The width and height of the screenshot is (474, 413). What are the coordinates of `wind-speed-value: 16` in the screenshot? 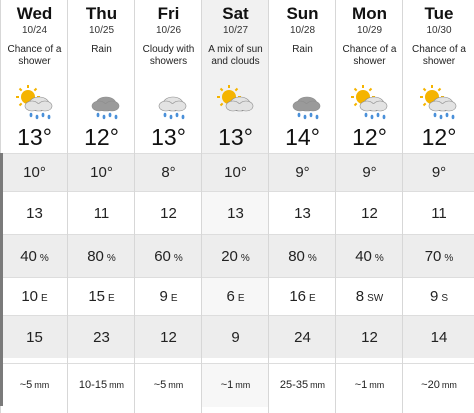 It's located at (297, 296).